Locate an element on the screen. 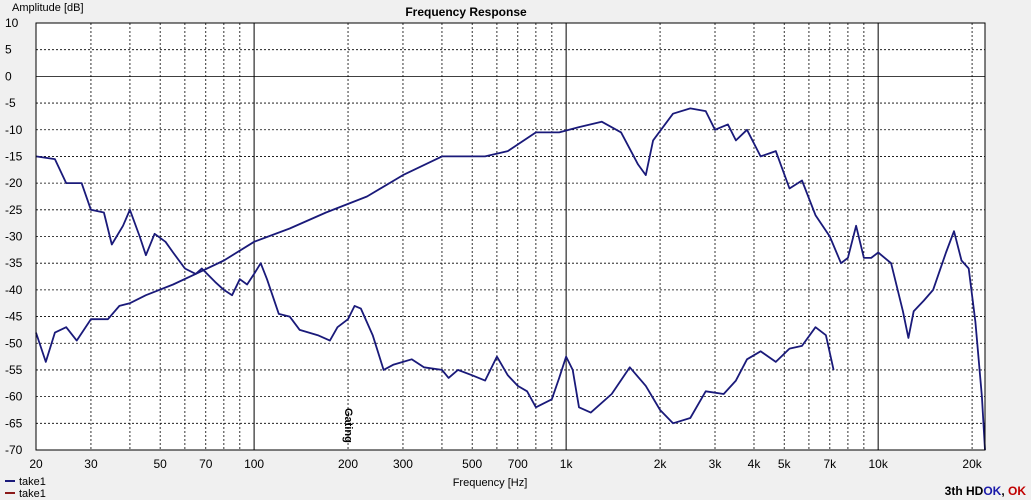 The height and width of the screenshot is (500, 1031). x-tick-label: 5k is located at coordinates (785, 464).